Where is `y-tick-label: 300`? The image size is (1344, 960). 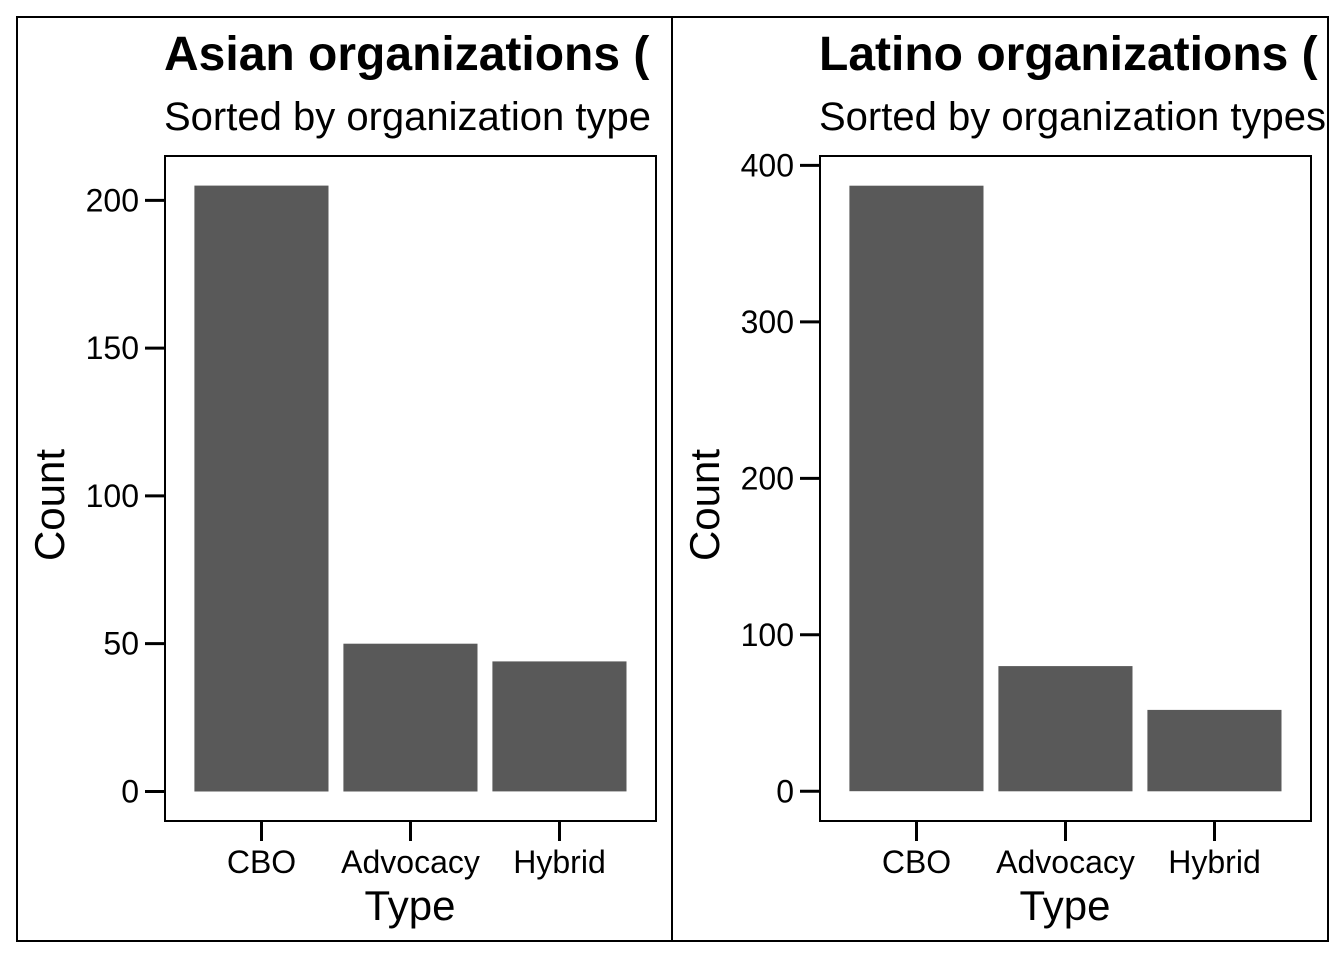 y-tick-label: 300 is located at coordinates (767, 322).